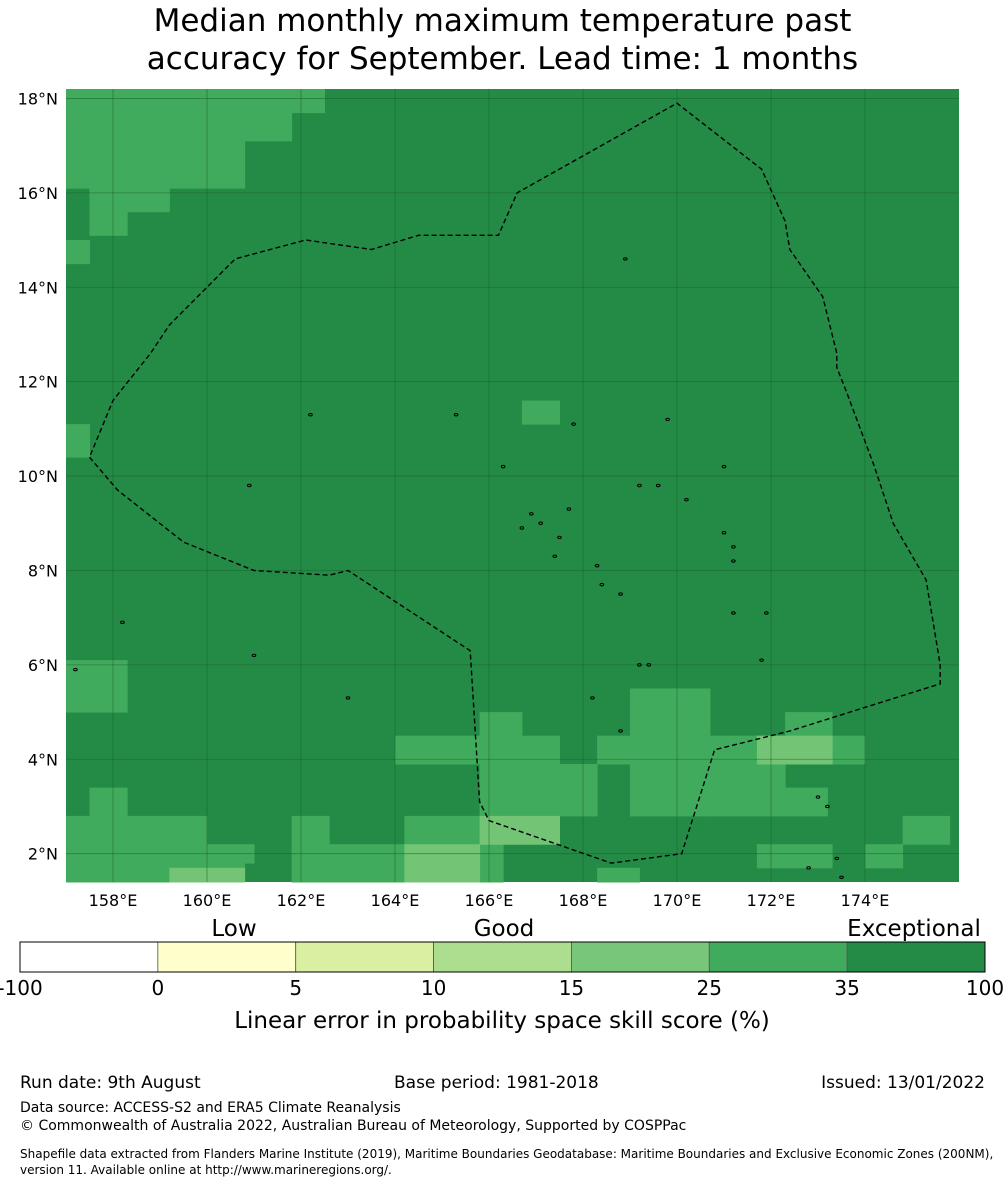  I want to click on lon-tick-label: 158°E, so click(113, 900).